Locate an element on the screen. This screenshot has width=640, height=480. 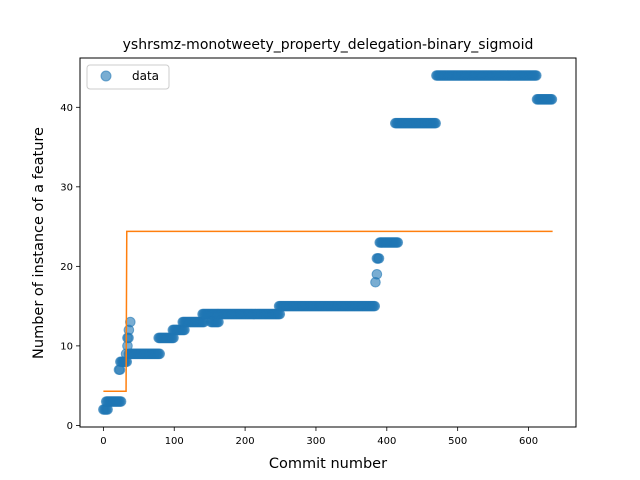
x-tick-label: 500 is located at coordinates (457, 441).